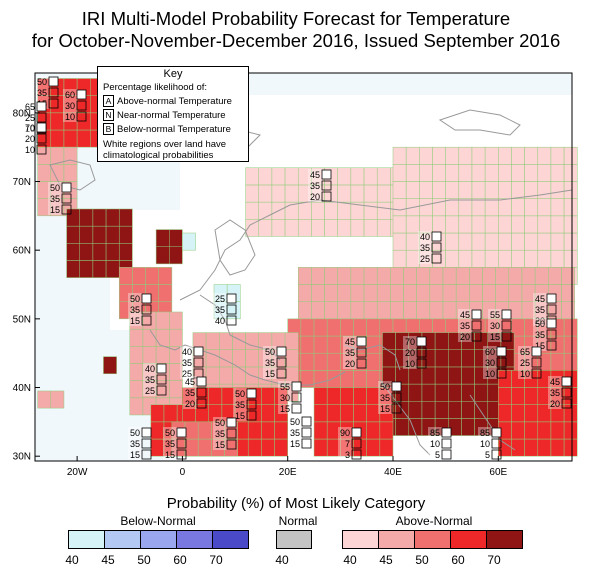 The width and height of the screenshot is (592, 567). Describe the element at coordinates (295, 422) in the screenshot. I see `probability-value: 50` at that location.